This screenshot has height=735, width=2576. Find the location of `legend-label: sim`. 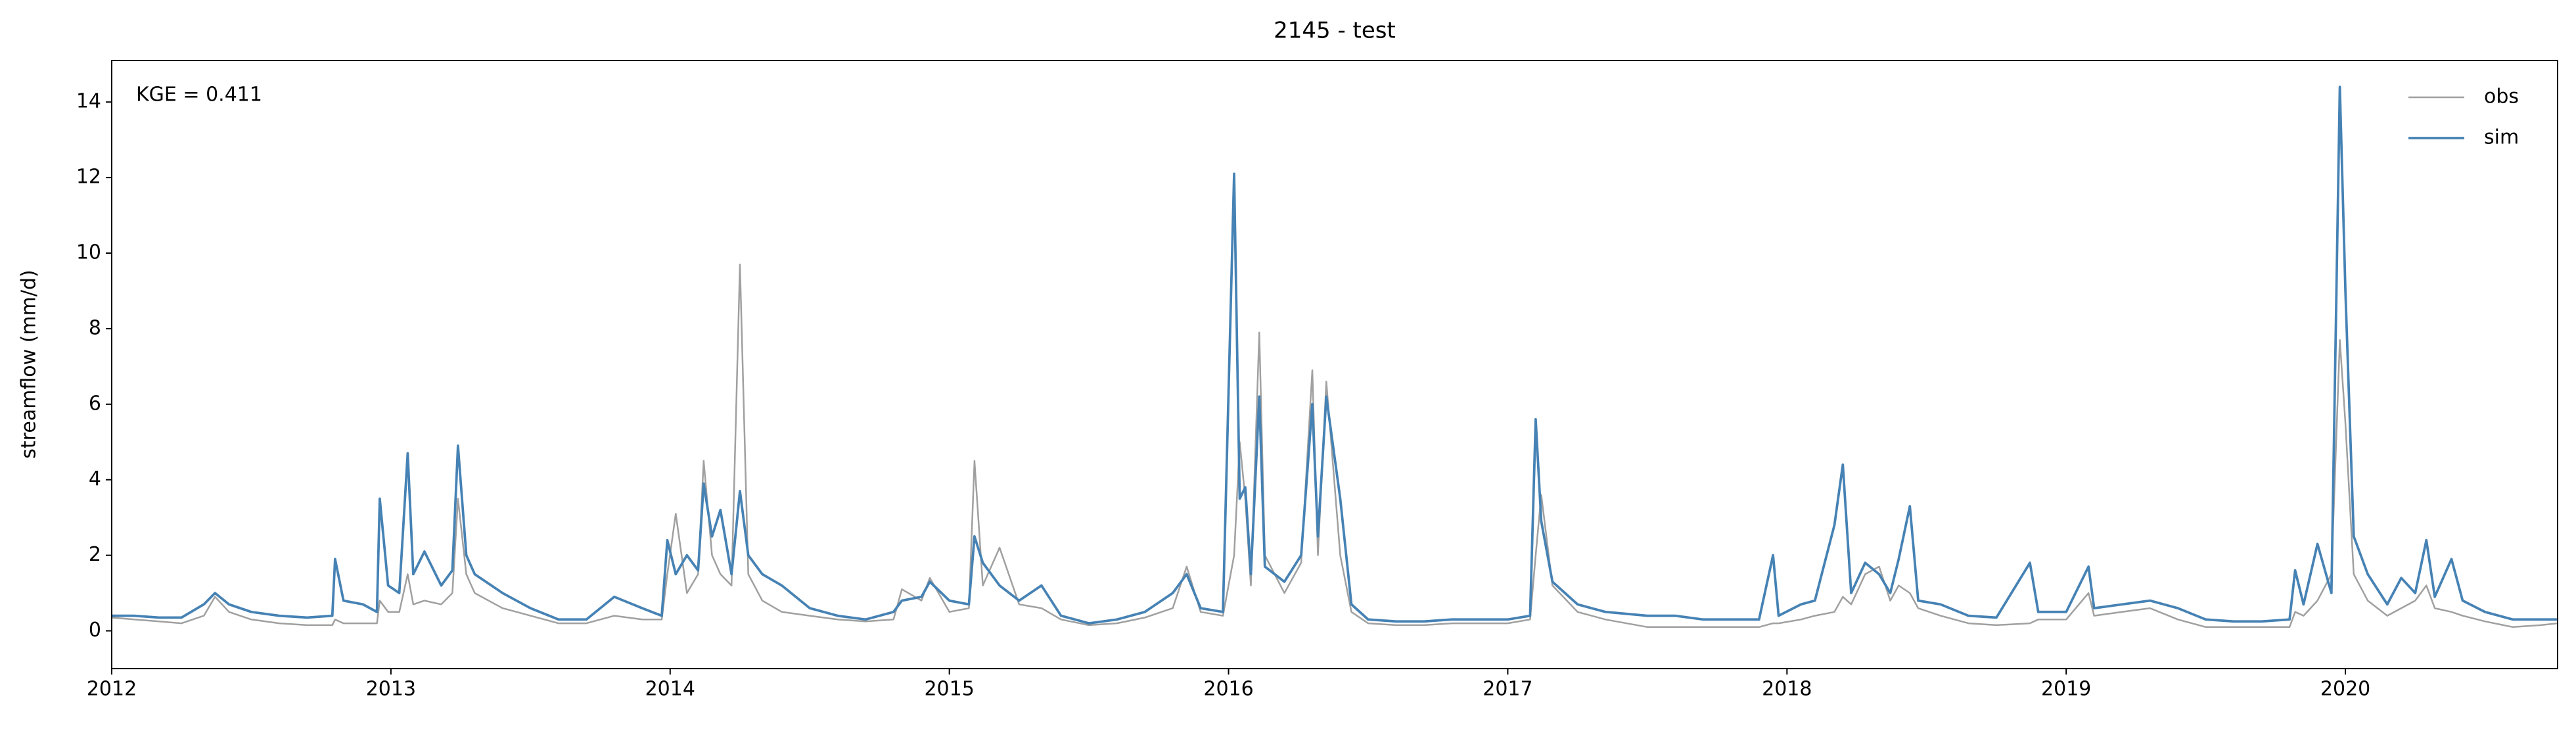

legend-label: sim is located at coordinates (2501, 137).